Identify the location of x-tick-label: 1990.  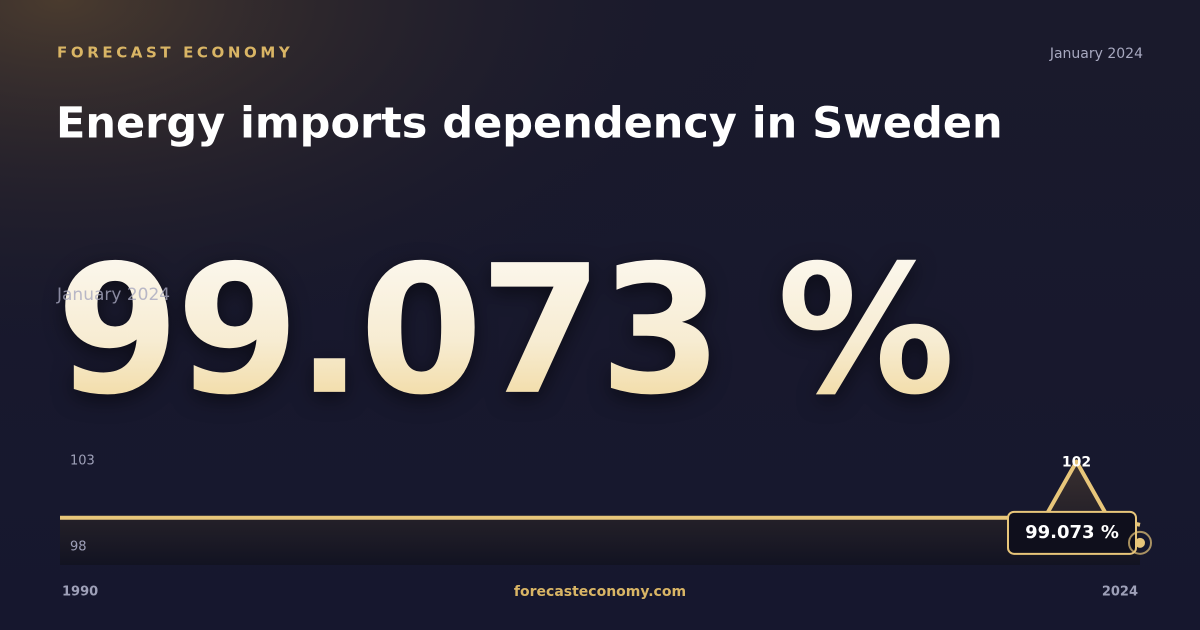
(80, 592).